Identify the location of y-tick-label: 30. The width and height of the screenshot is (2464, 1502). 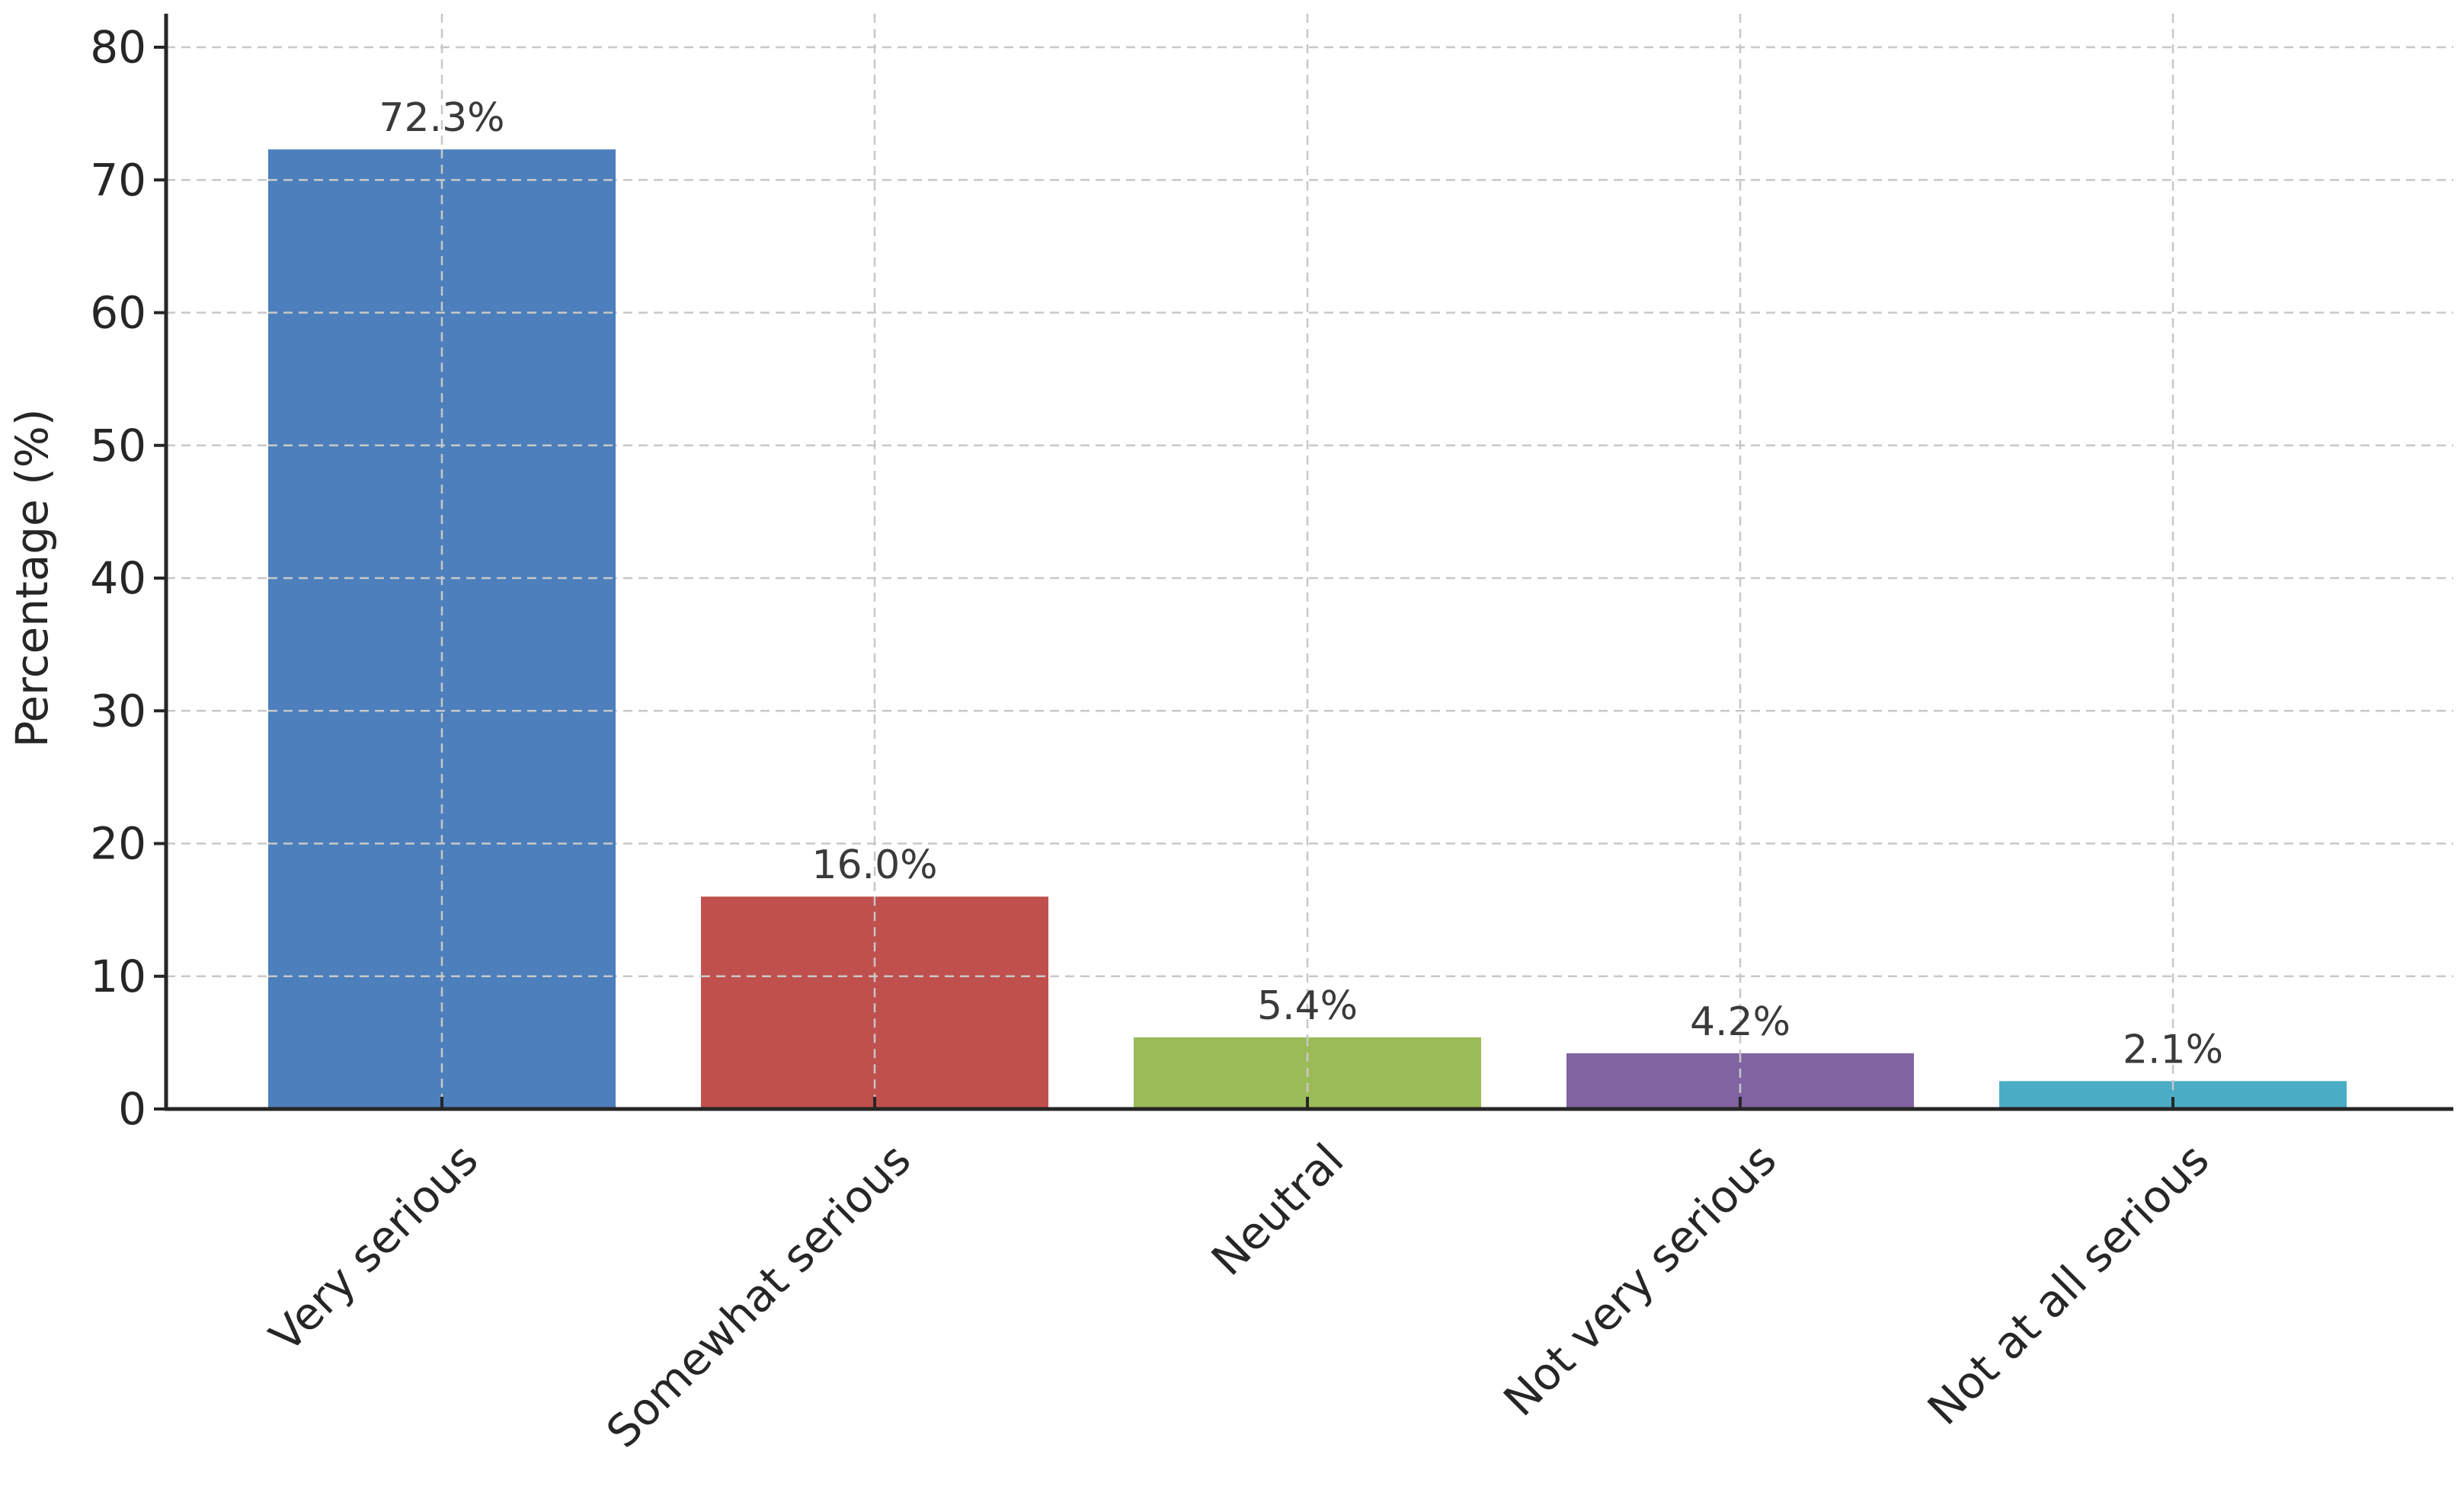
(118, 711).